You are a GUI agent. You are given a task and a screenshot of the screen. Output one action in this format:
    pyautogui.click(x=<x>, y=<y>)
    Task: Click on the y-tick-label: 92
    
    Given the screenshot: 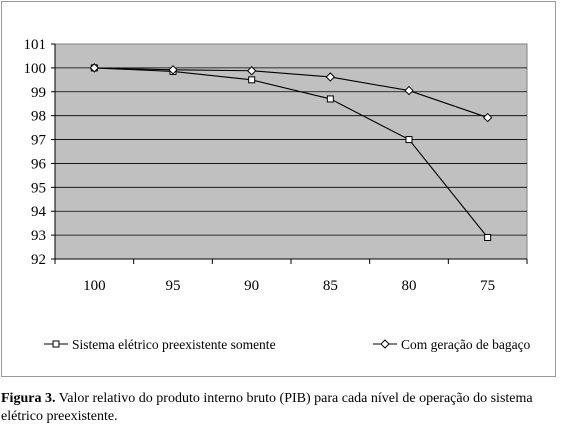 What is the action you would take?
    pyautogui.click(x=38, y=260)
    